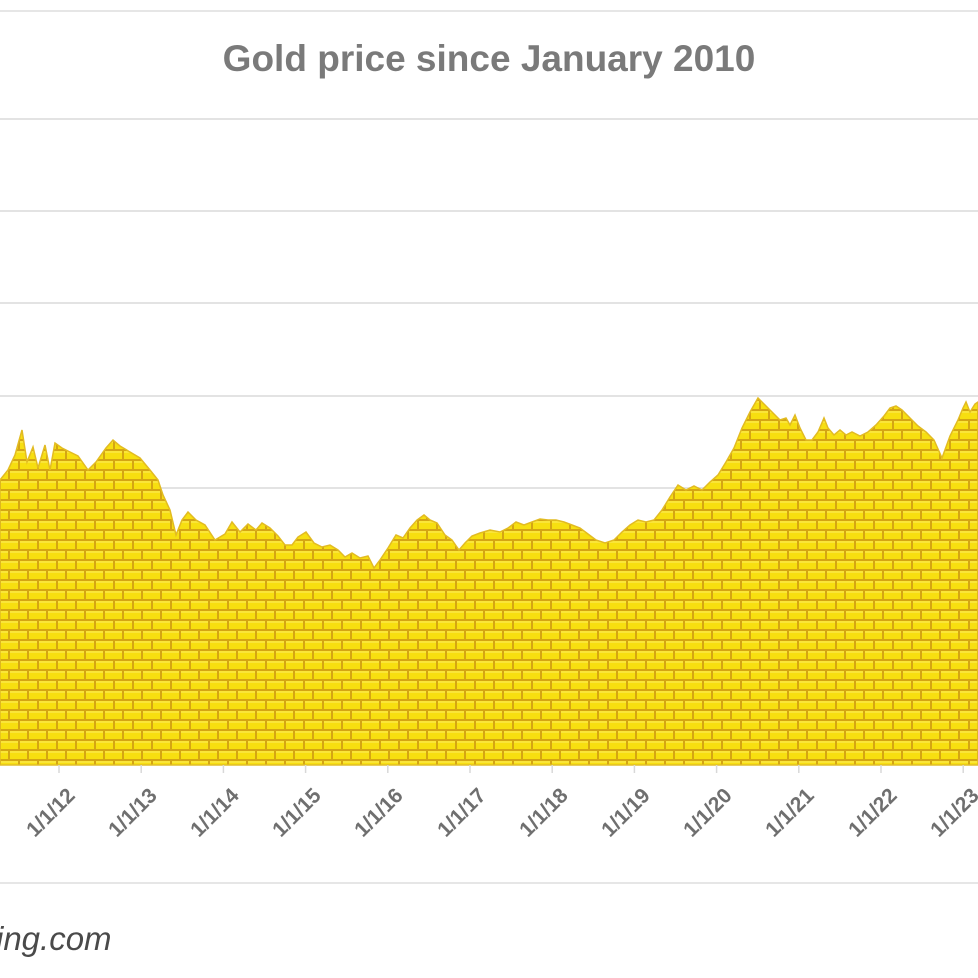  I want to click on top-frame-line, so click(489, 11).